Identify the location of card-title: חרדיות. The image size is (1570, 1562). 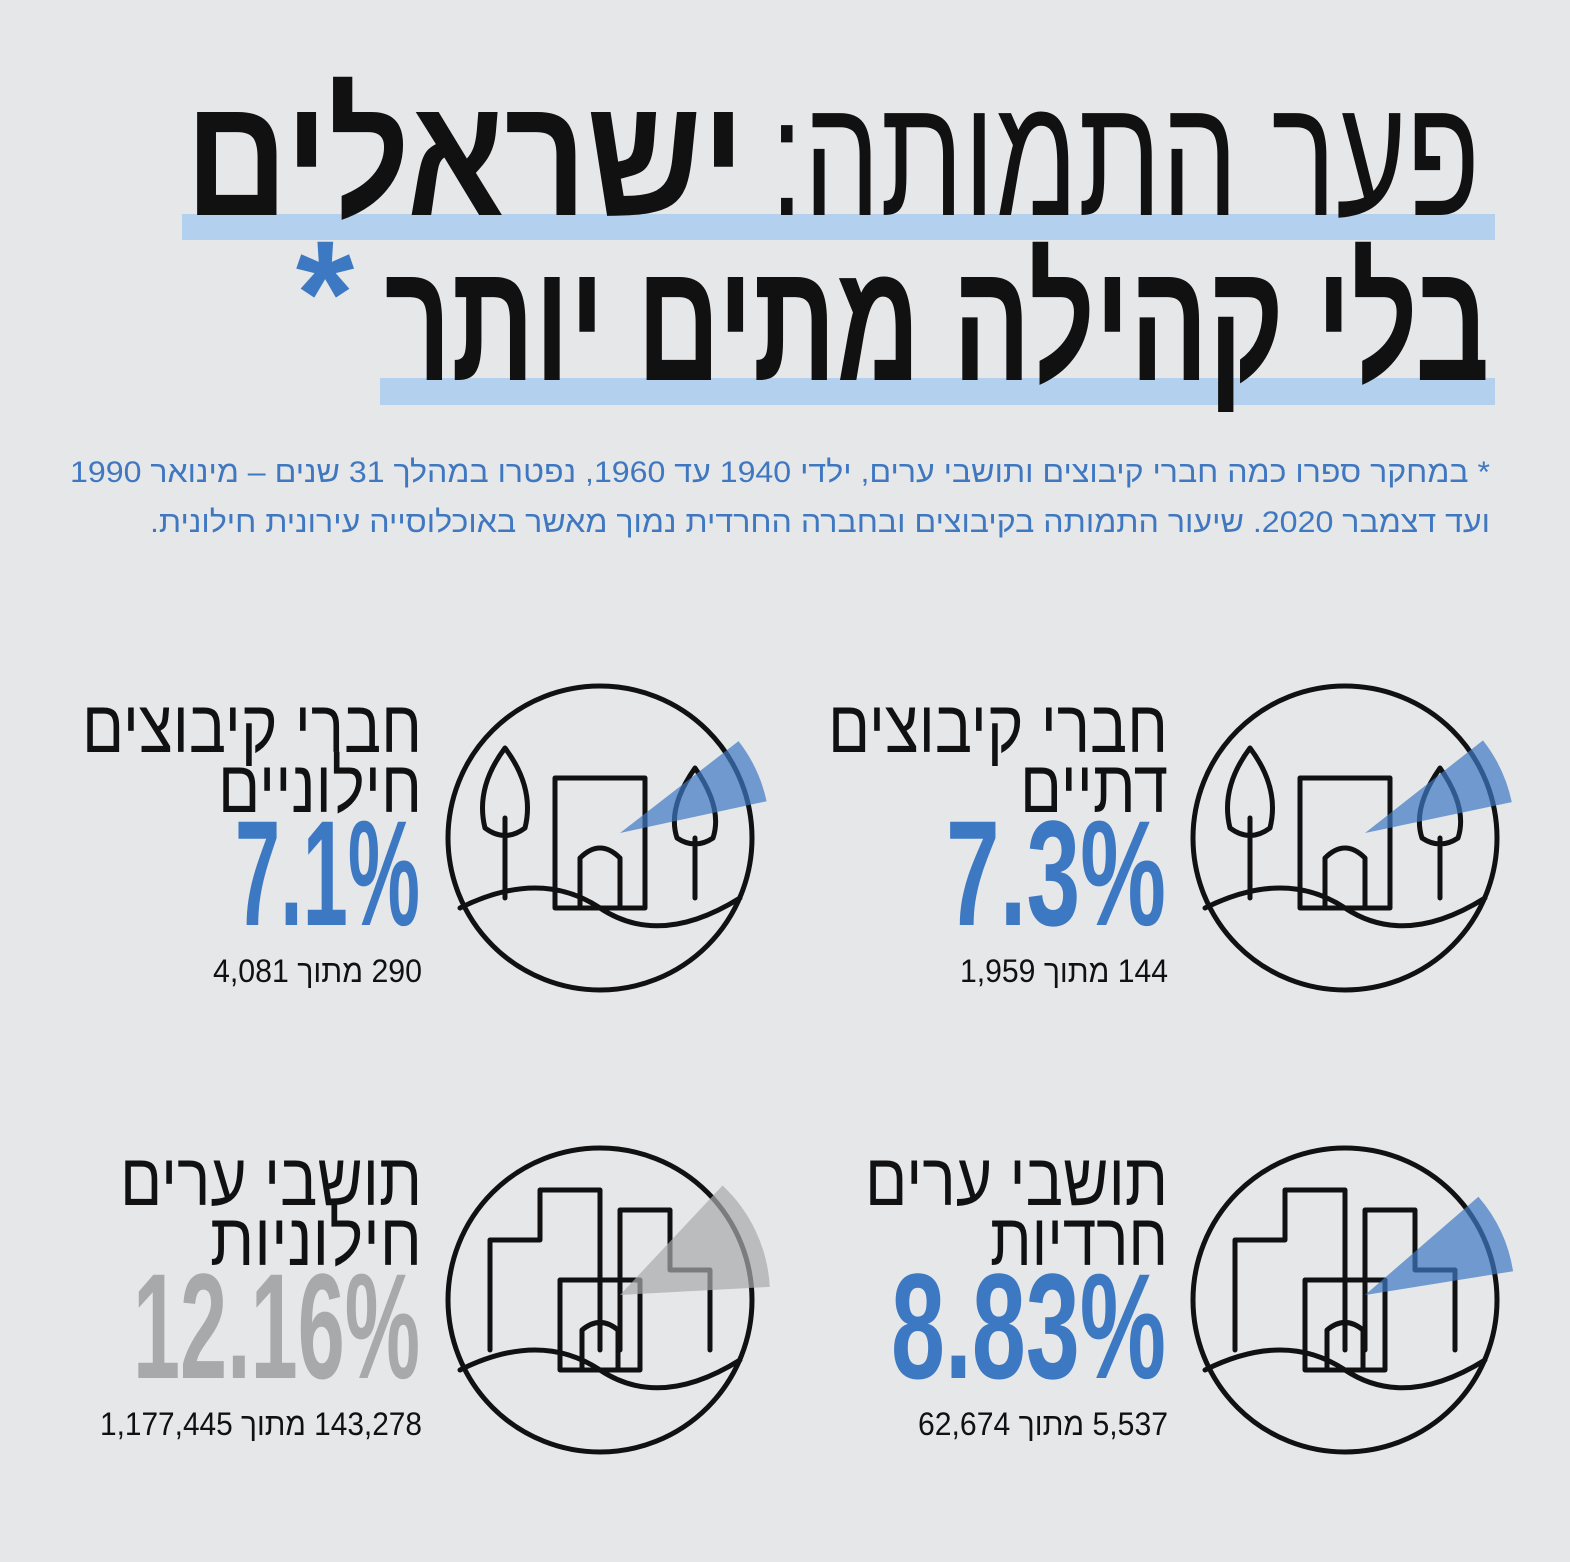
(1079, 1239).